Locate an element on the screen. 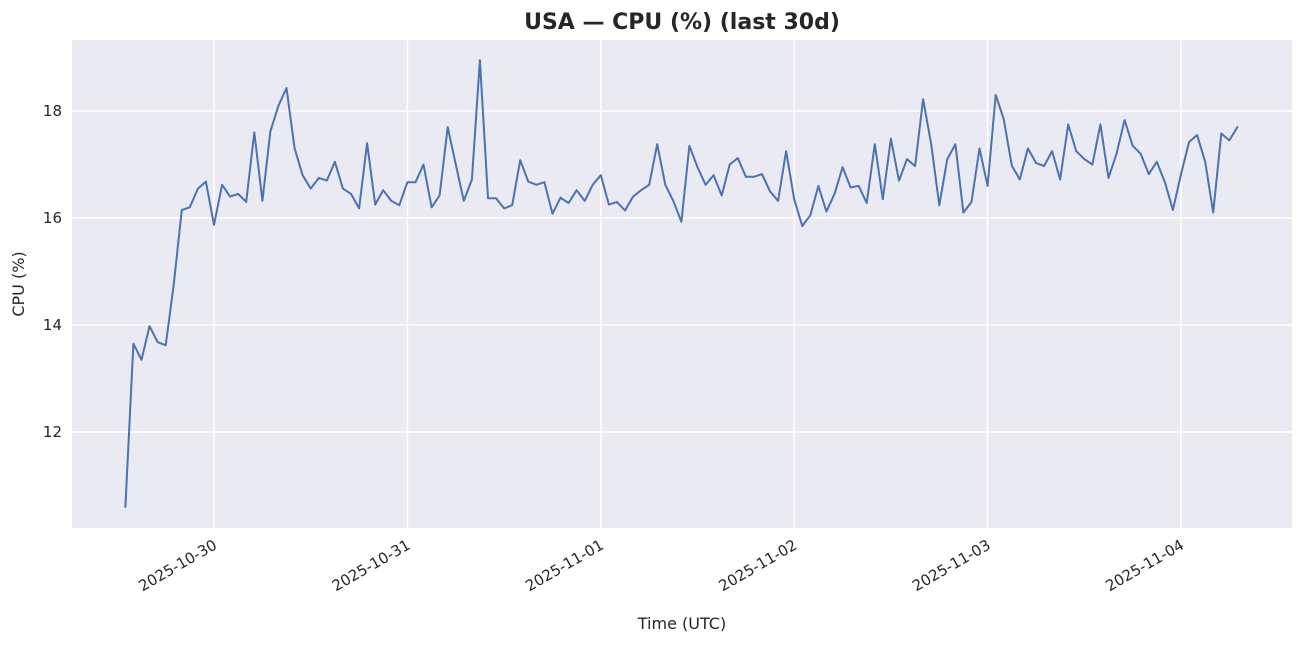 The height and width of the screenshot is (648, 1303). chart-title: USA — CPU (%) (last 30d) is located at coordinates (682, 22).